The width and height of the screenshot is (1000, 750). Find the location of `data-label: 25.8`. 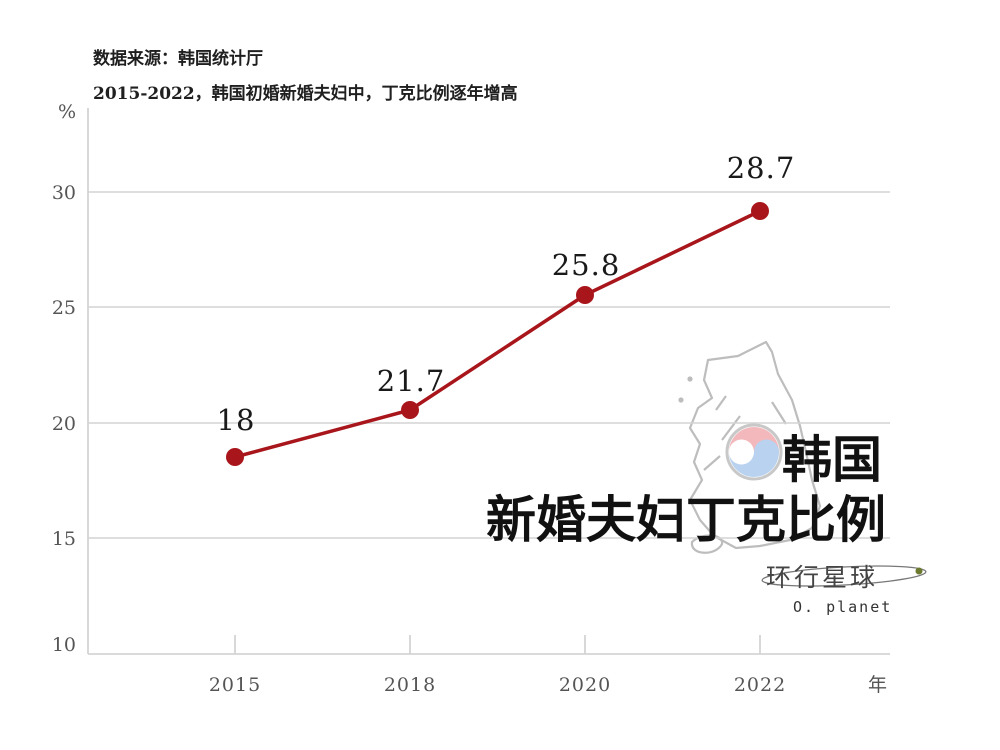

data-label: 25.8 is located at coordinates (586, 265).